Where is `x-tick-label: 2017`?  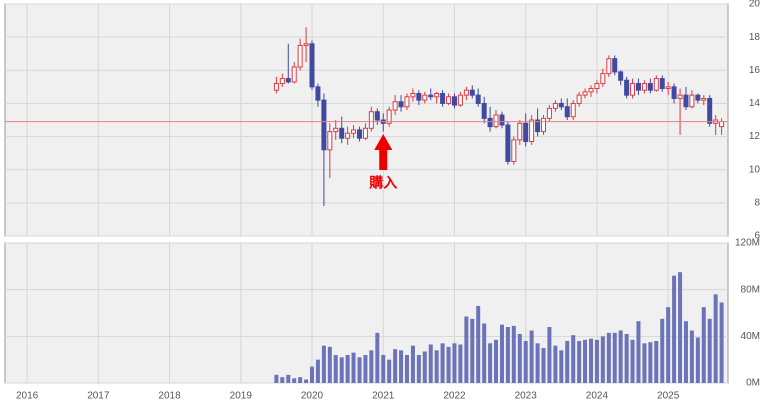
x-tick-label: 2017 is located at coordinates (98, 396).